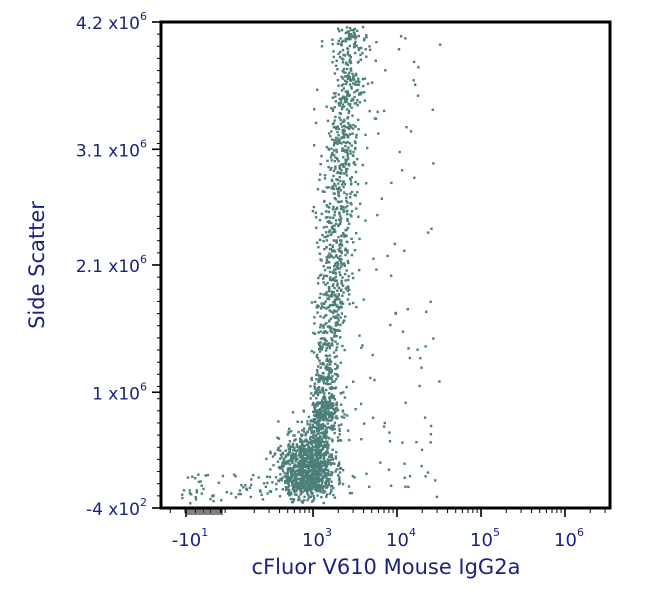  I want to click on y-tick-label: 4.2 x10⁶, so click(111, 22).